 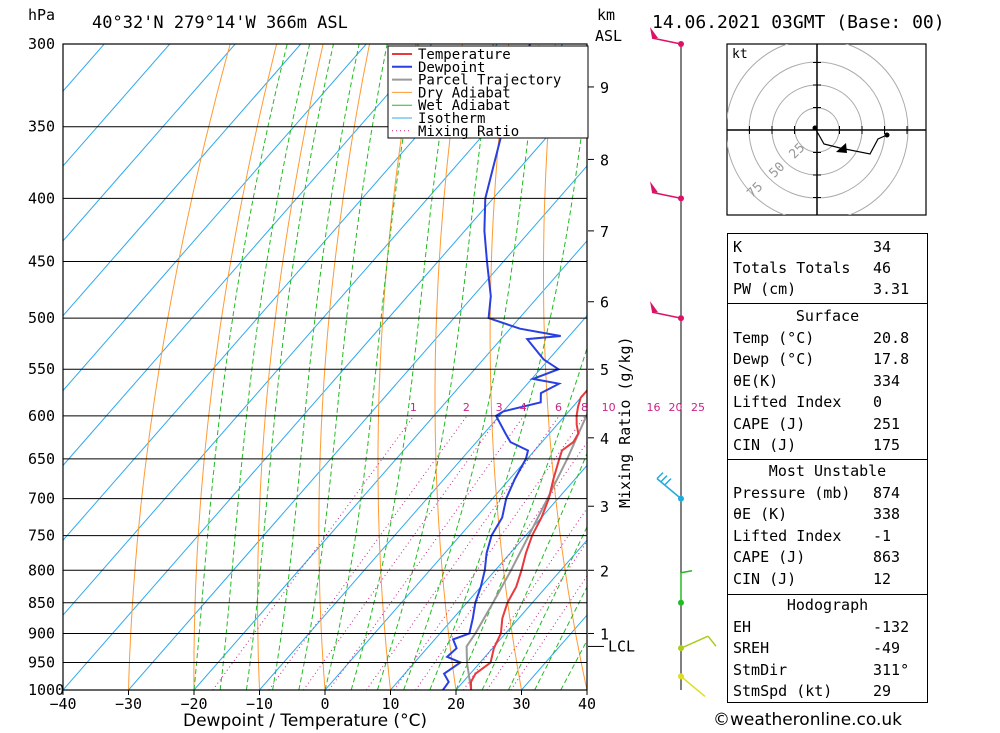 I want to click on stmspd-value: 29, so click(x=882, y=691).